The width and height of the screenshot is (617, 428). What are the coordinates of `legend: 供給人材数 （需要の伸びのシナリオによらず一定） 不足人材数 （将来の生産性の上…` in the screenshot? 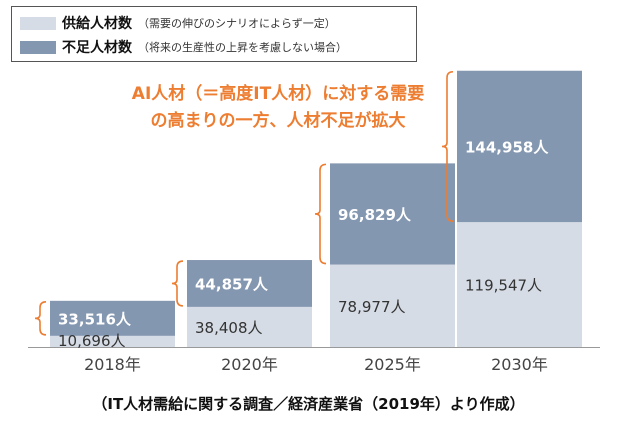 It's located at (214, 34).